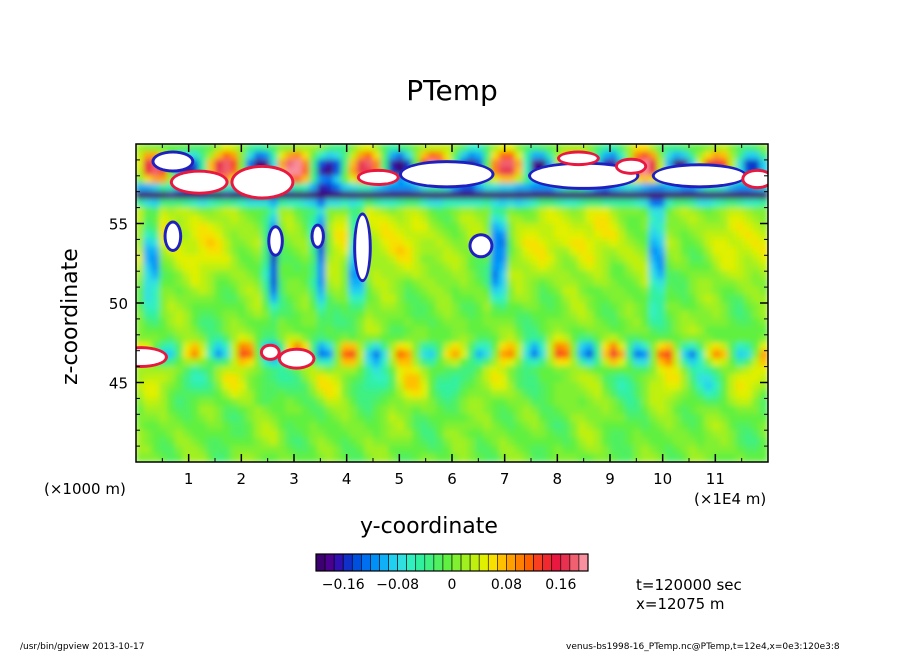 The height and width of the screenshot is (654, 904). I want to click on colorbar-swatch, so click(429, 562).